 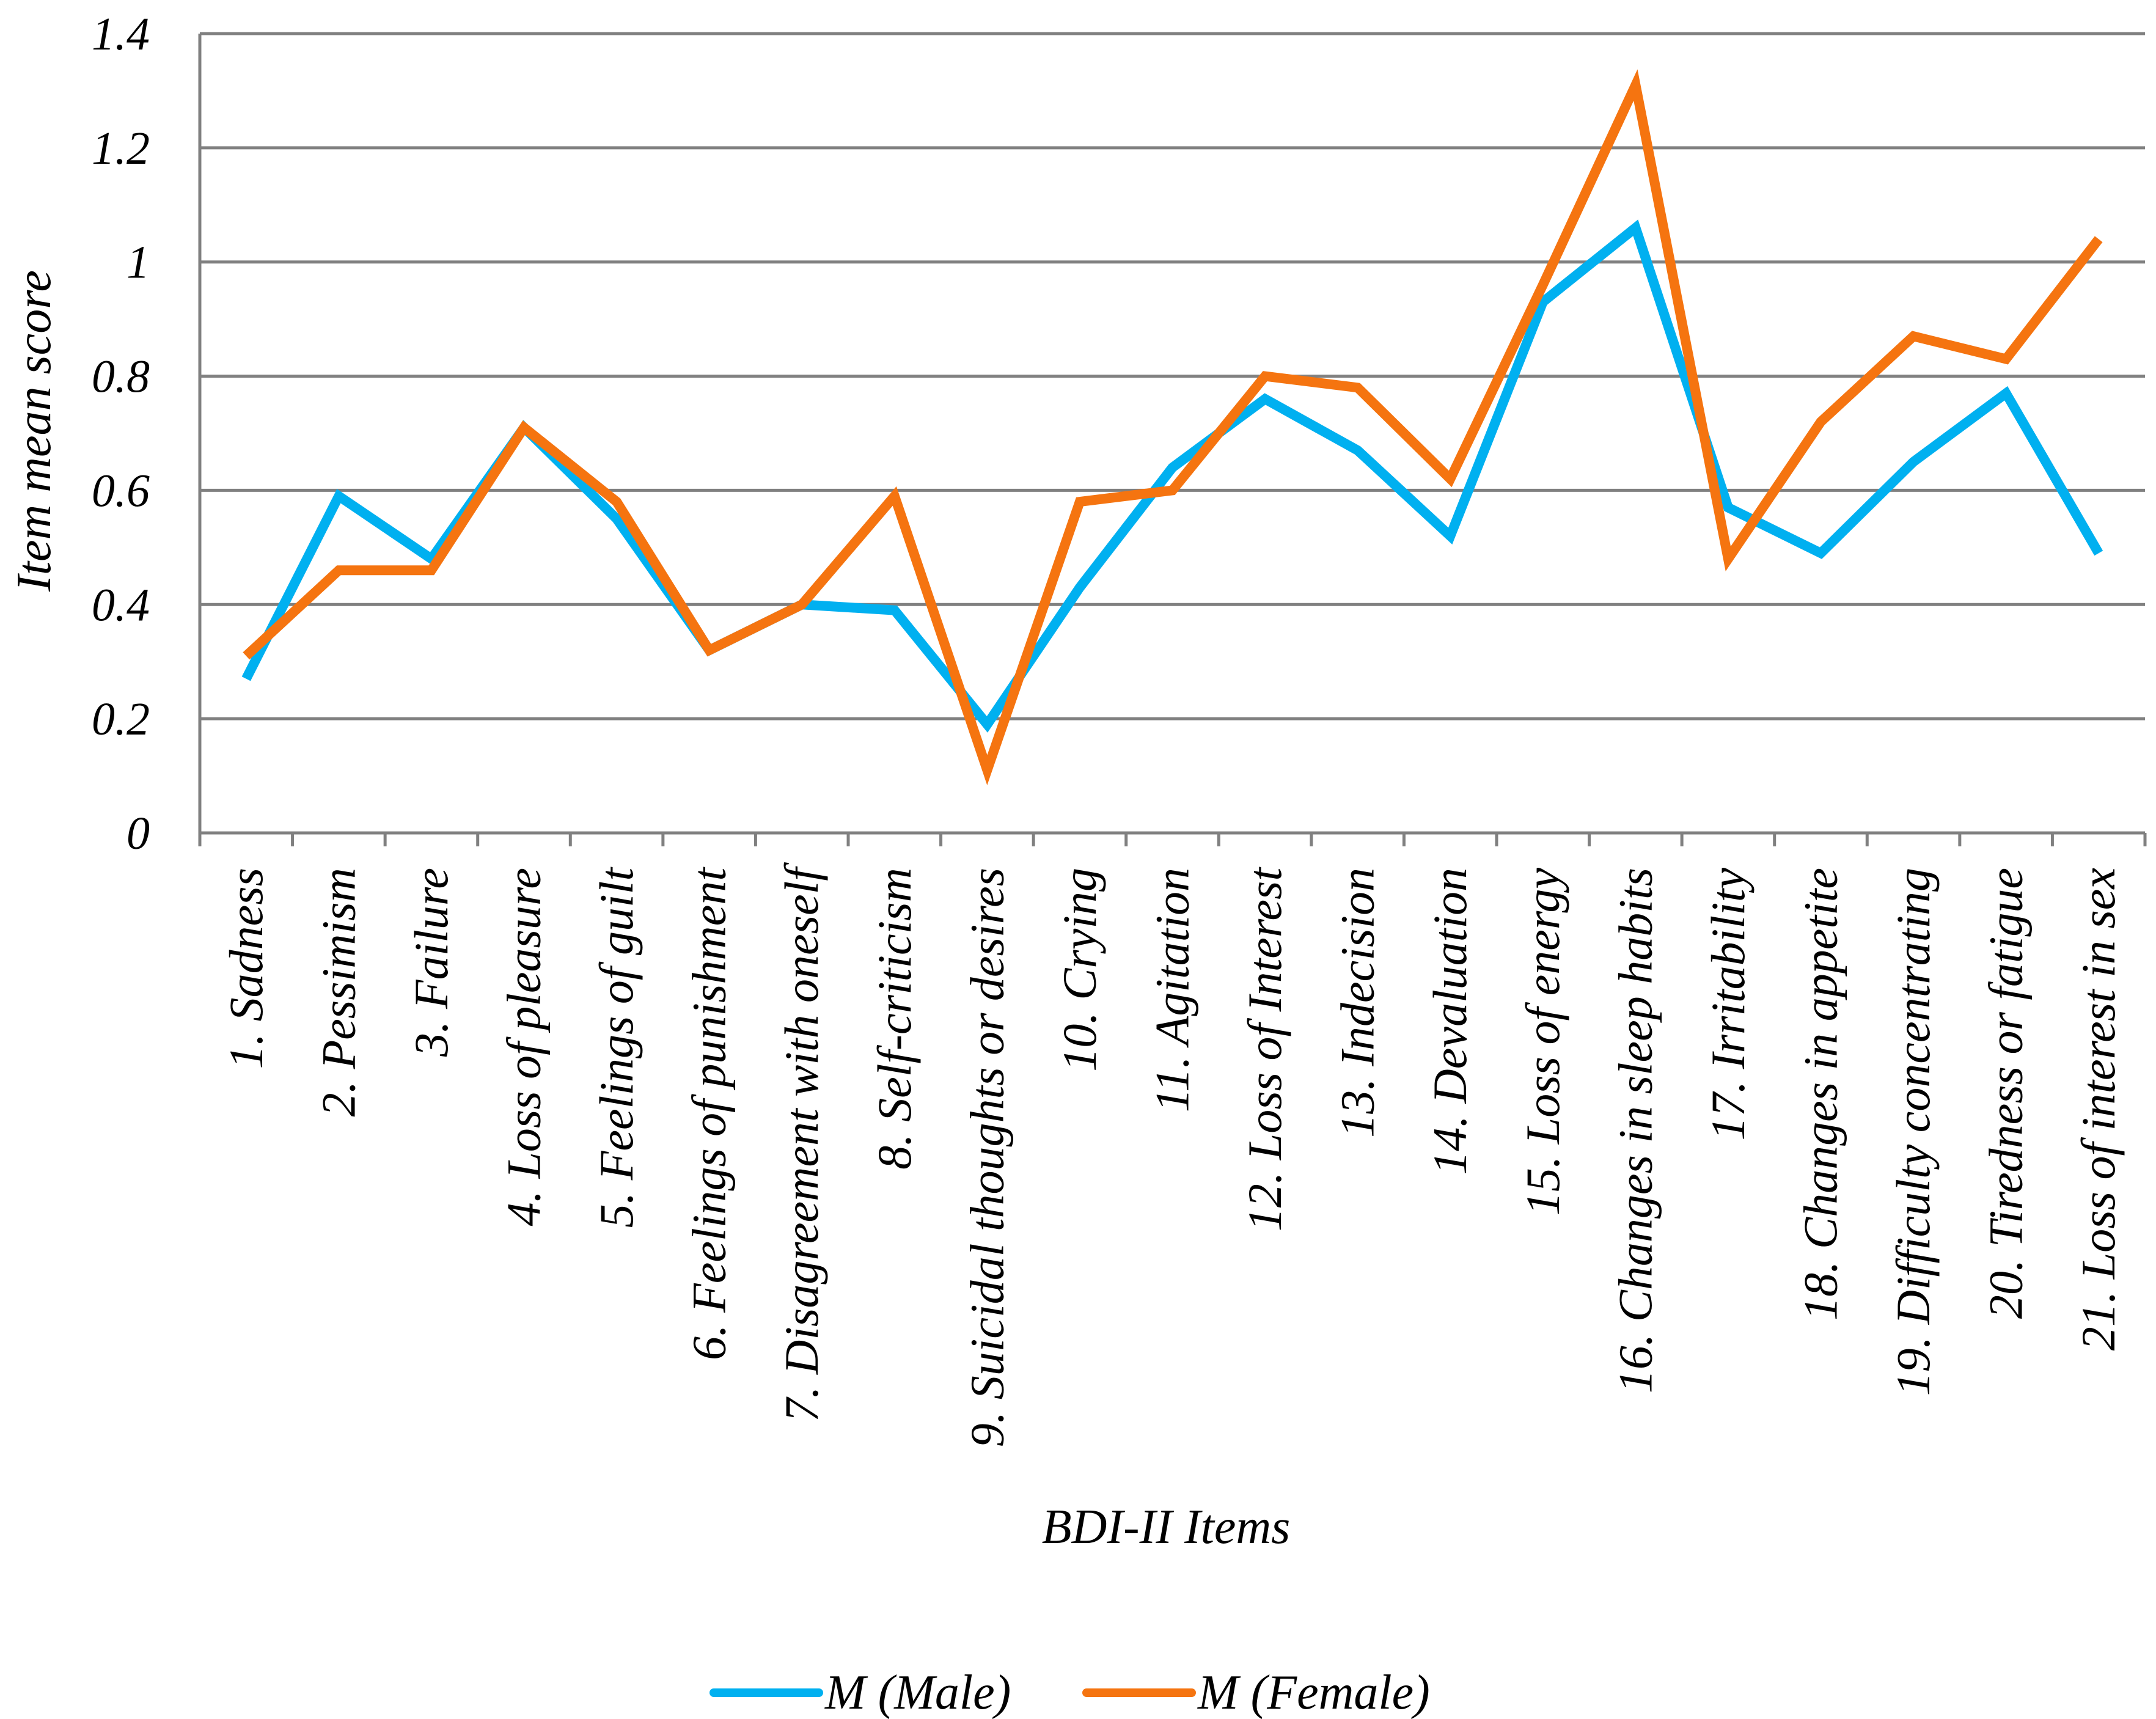 What do you see at coordinates (34, 431) in the screenshot?
I see `y-axis-title: Item mean score` at bounding box center [34, 431].